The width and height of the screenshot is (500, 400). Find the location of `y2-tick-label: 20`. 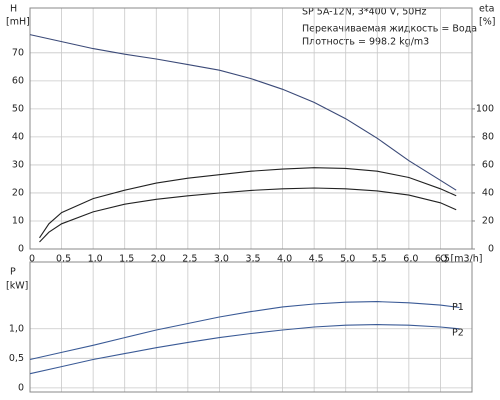

y2-tick-label: 20 is located at coordinates (488, 220).